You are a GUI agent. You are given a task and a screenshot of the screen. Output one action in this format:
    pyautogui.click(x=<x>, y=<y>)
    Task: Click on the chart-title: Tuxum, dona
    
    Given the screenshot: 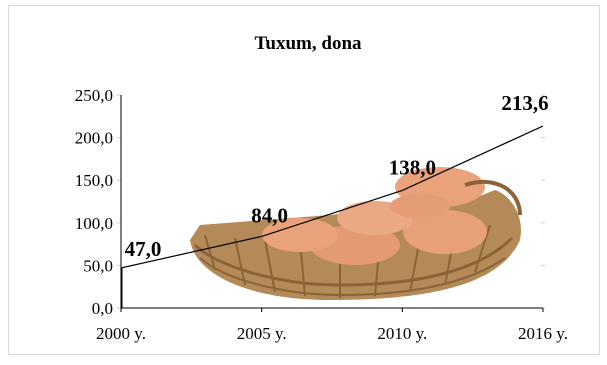 What is the action you would take?
    pyautogui.click(x=308, y=43)
    